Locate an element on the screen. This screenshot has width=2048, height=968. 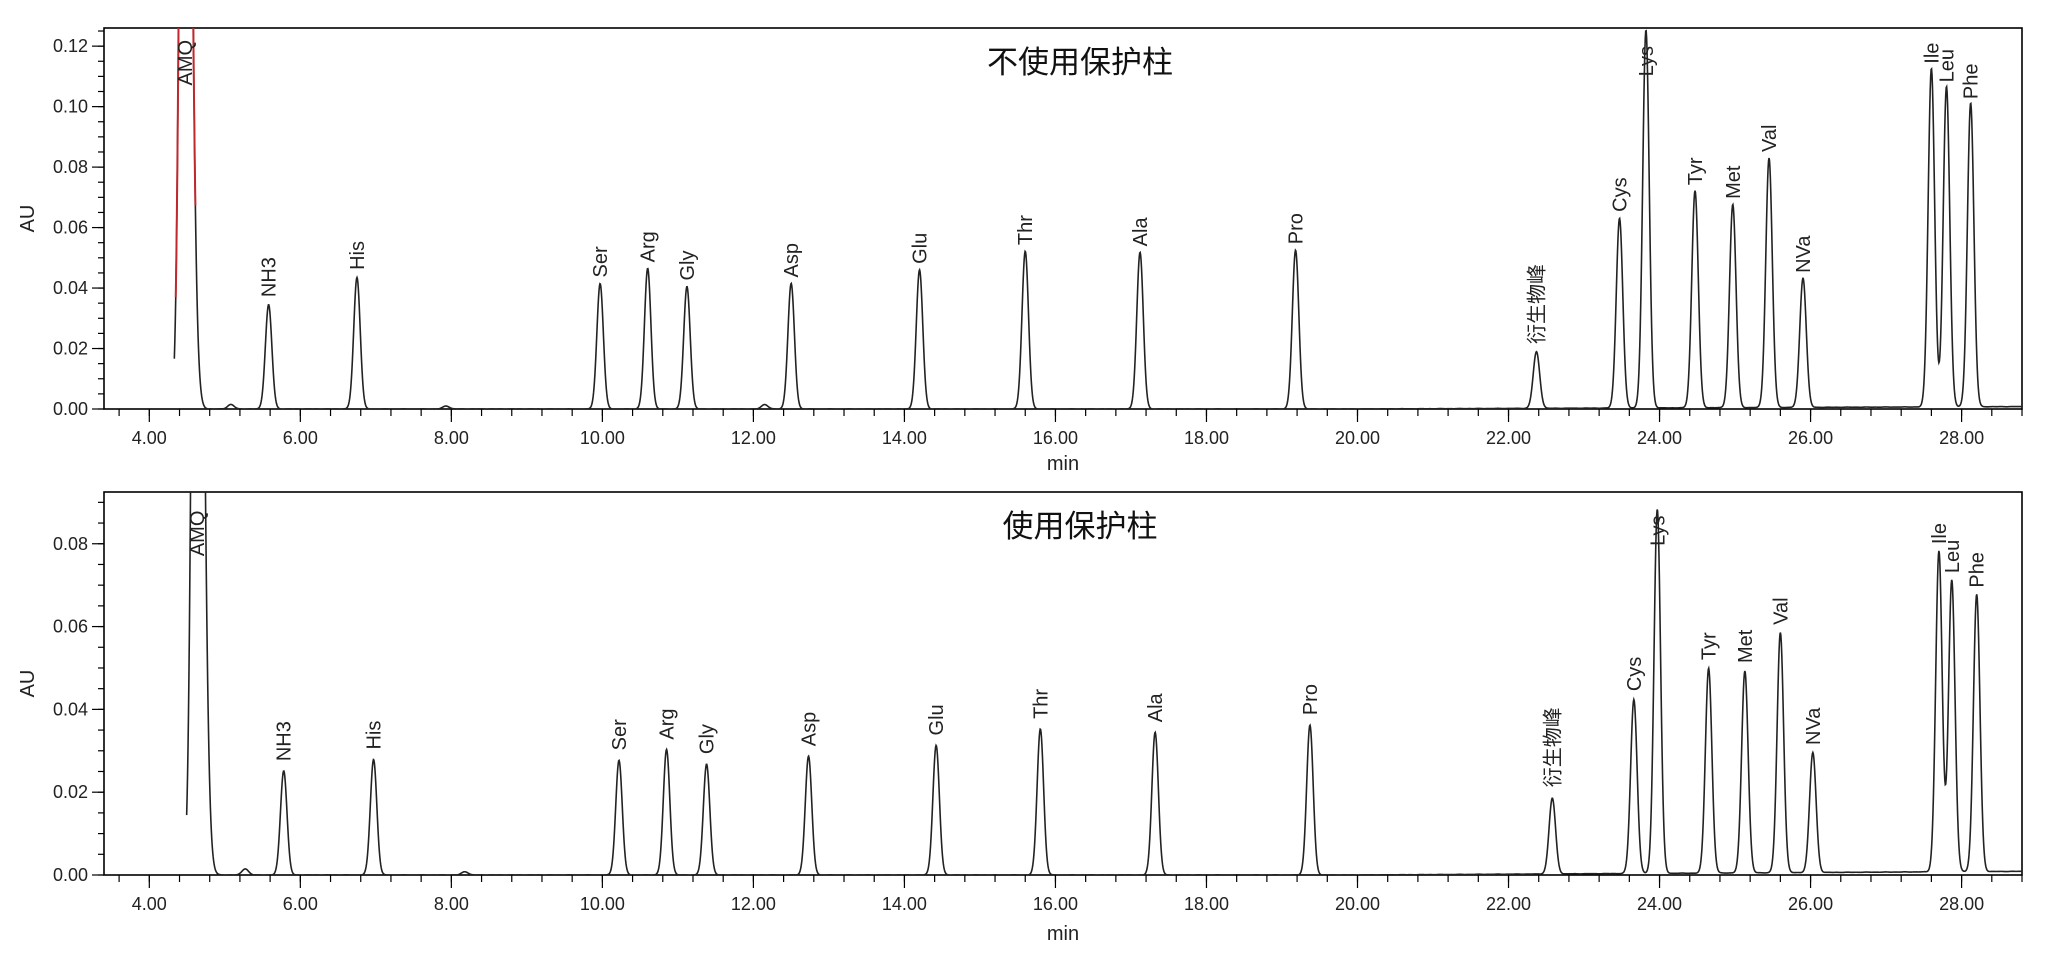
y-tick-label: 0.10 is located at coordinates (70, 107).